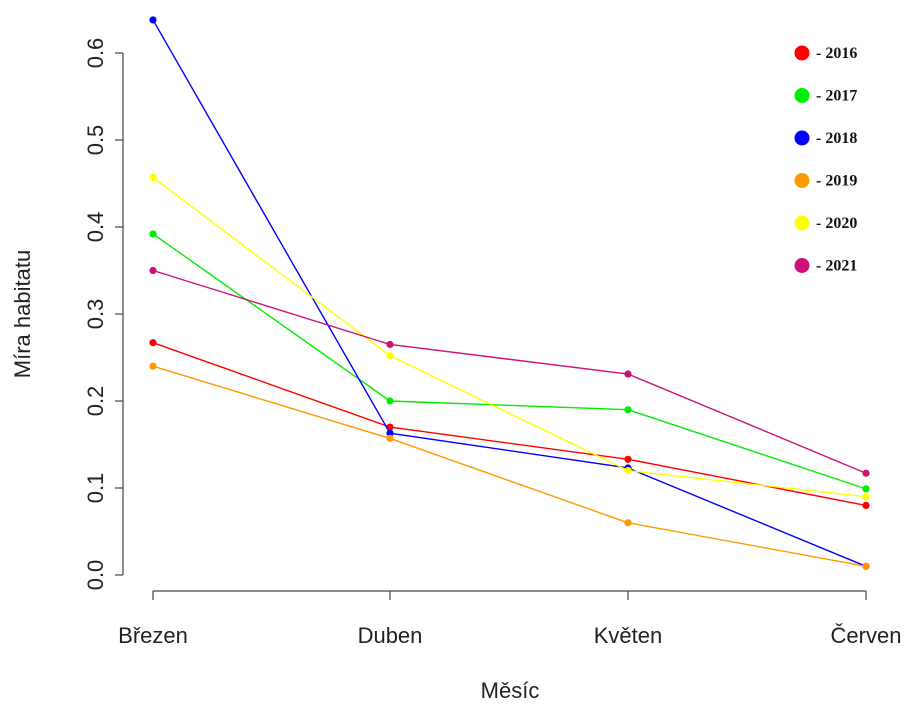  Describe the element at coordinates (836, 266) in the screenshot. I see `legend-label: - 2021` at that location.